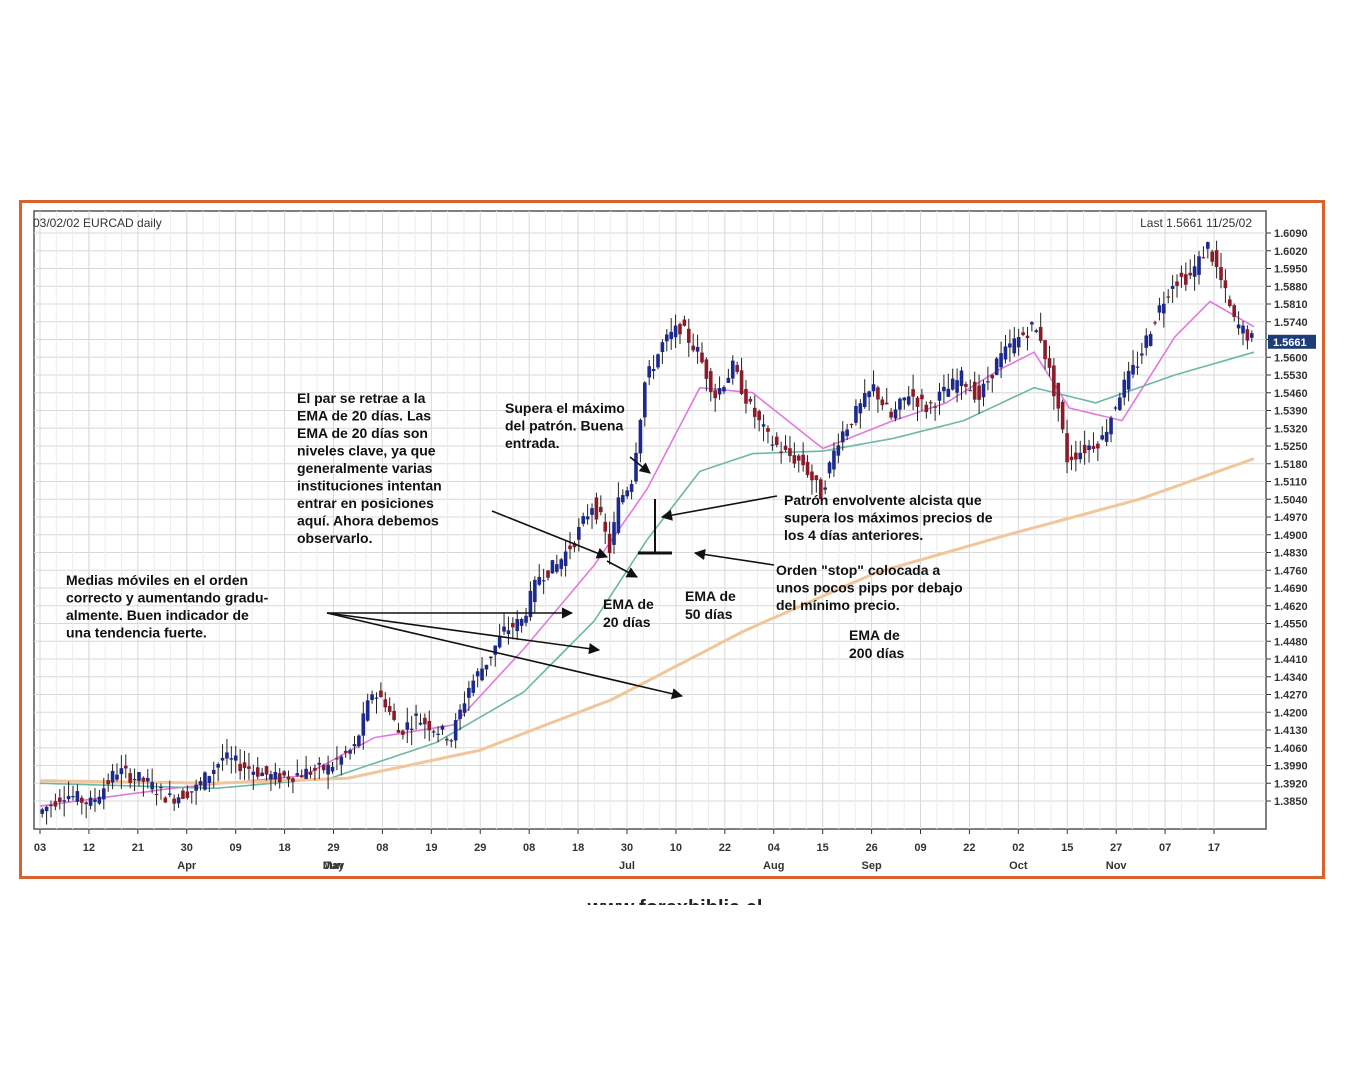 This screenshot has width=1350, height=1080. What do you see at coordinates (1165, 848) in the screenshot?
I see `x-tick-label: 07` at bounding box center [1165, 848].